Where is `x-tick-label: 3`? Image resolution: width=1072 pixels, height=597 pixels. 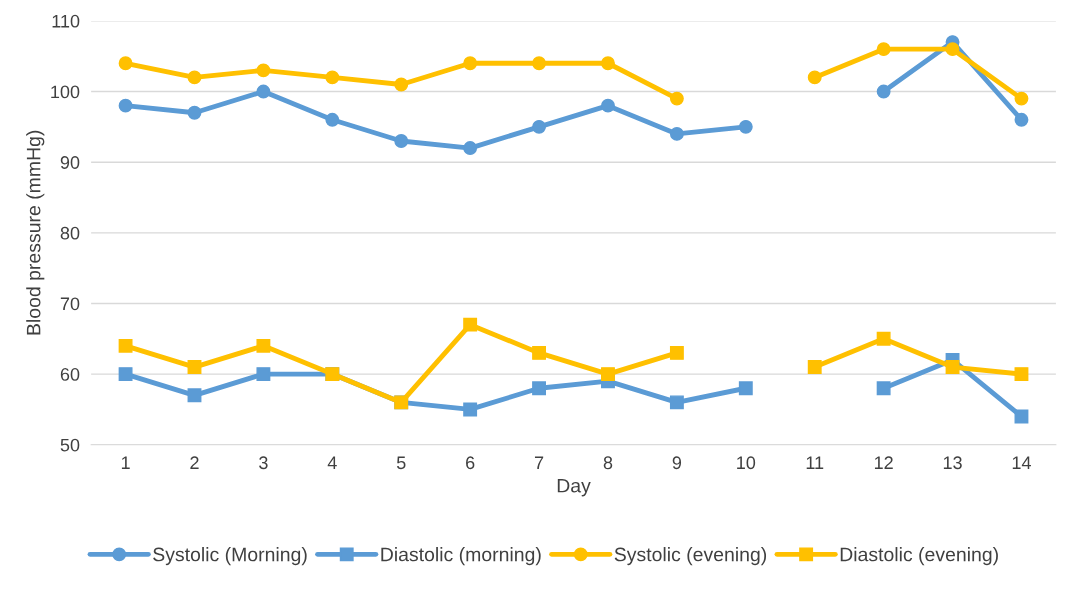 x-tick-label: 3 is located at coordinates (263, 463).